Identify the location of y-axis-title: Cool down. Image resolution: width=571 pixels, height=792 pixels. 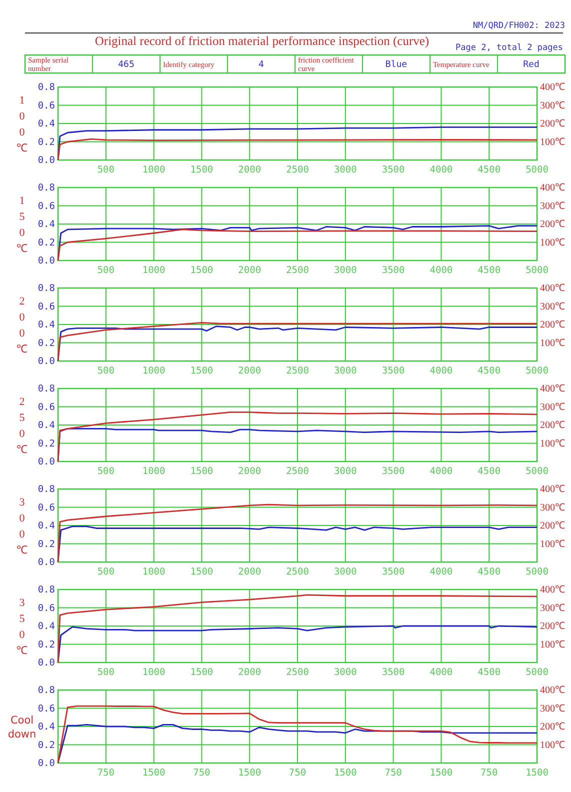
(22, 727).